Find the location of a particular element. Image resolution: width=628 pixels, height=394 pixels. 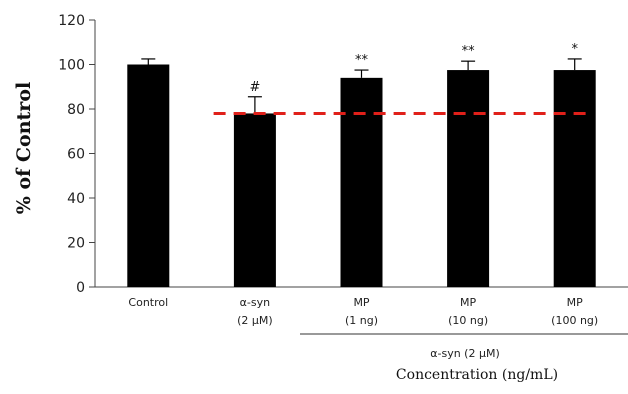

significance-mark: * is located at coordinates (574, 49).